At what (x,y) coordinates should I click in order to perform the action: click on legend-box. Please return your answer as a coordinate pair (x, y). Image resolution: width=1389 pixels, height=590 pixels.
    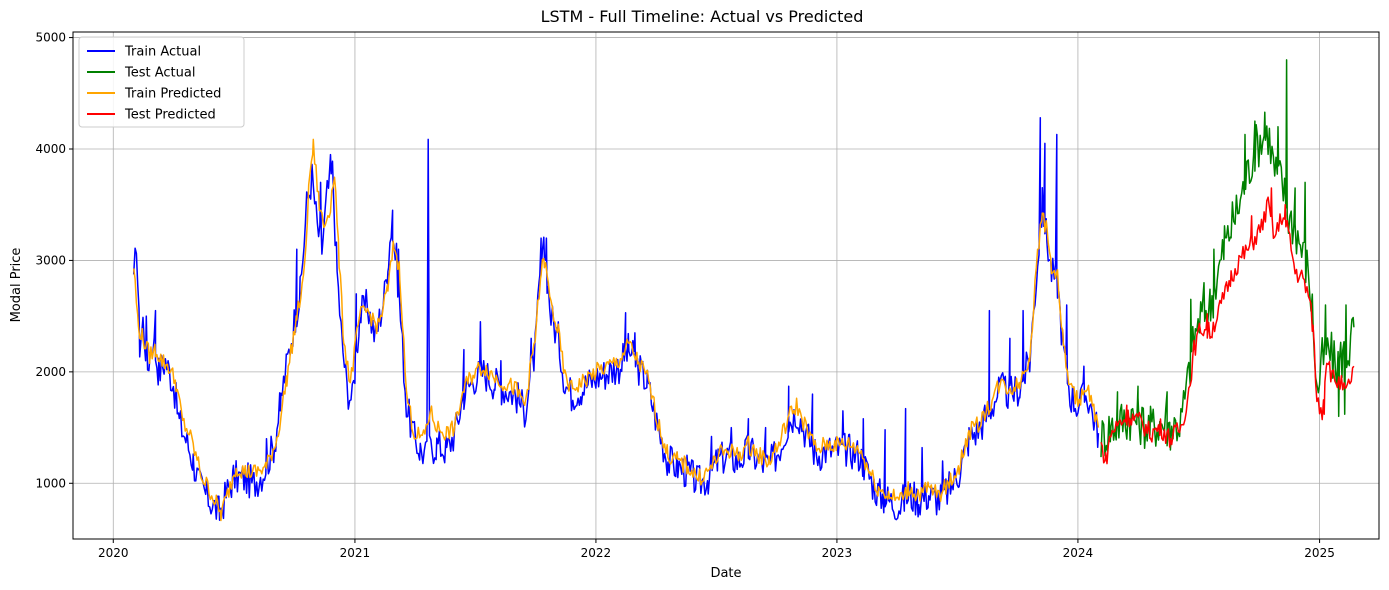
    Looking at the image, I should click on (161, 82).